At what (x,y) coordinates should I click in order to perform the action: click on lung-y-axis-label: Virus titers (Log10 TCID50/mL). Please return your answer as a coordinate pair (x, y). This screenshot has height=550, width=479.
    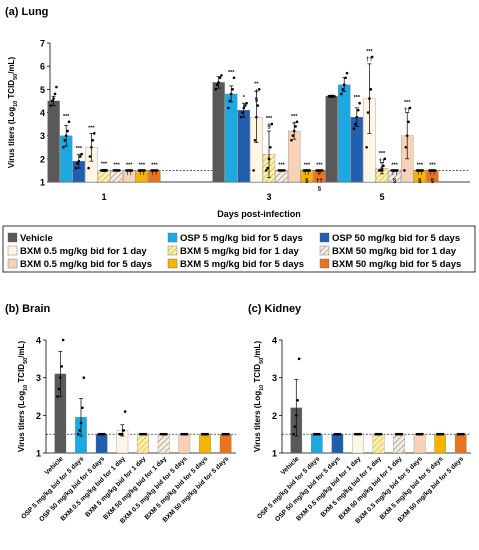
    Looking at the image, I should click on (13, 113).